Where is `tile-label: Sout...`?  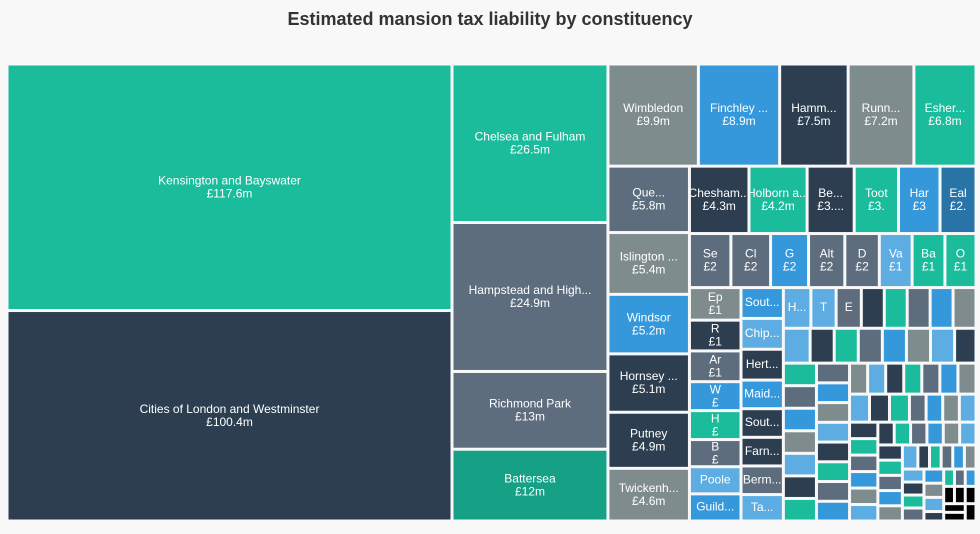
tile-label: Sout... is located at coordinates (762, 422).